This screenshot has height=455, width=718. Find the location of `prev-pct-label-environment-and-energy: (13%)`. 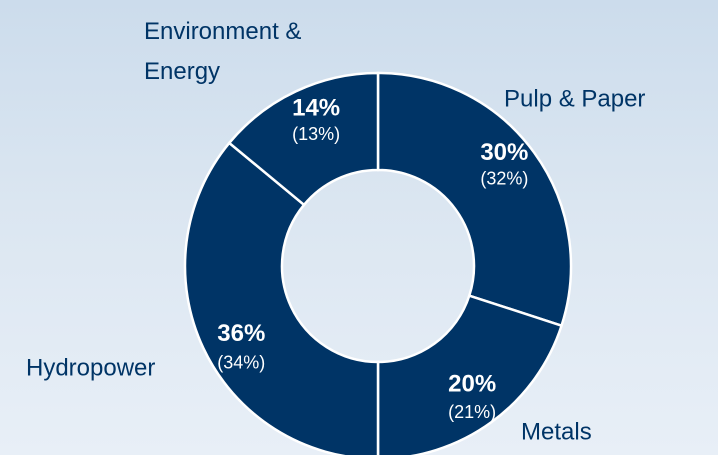

prev-pct-label-environment-and-energy: (13%) is located at coordinates (316, 134).